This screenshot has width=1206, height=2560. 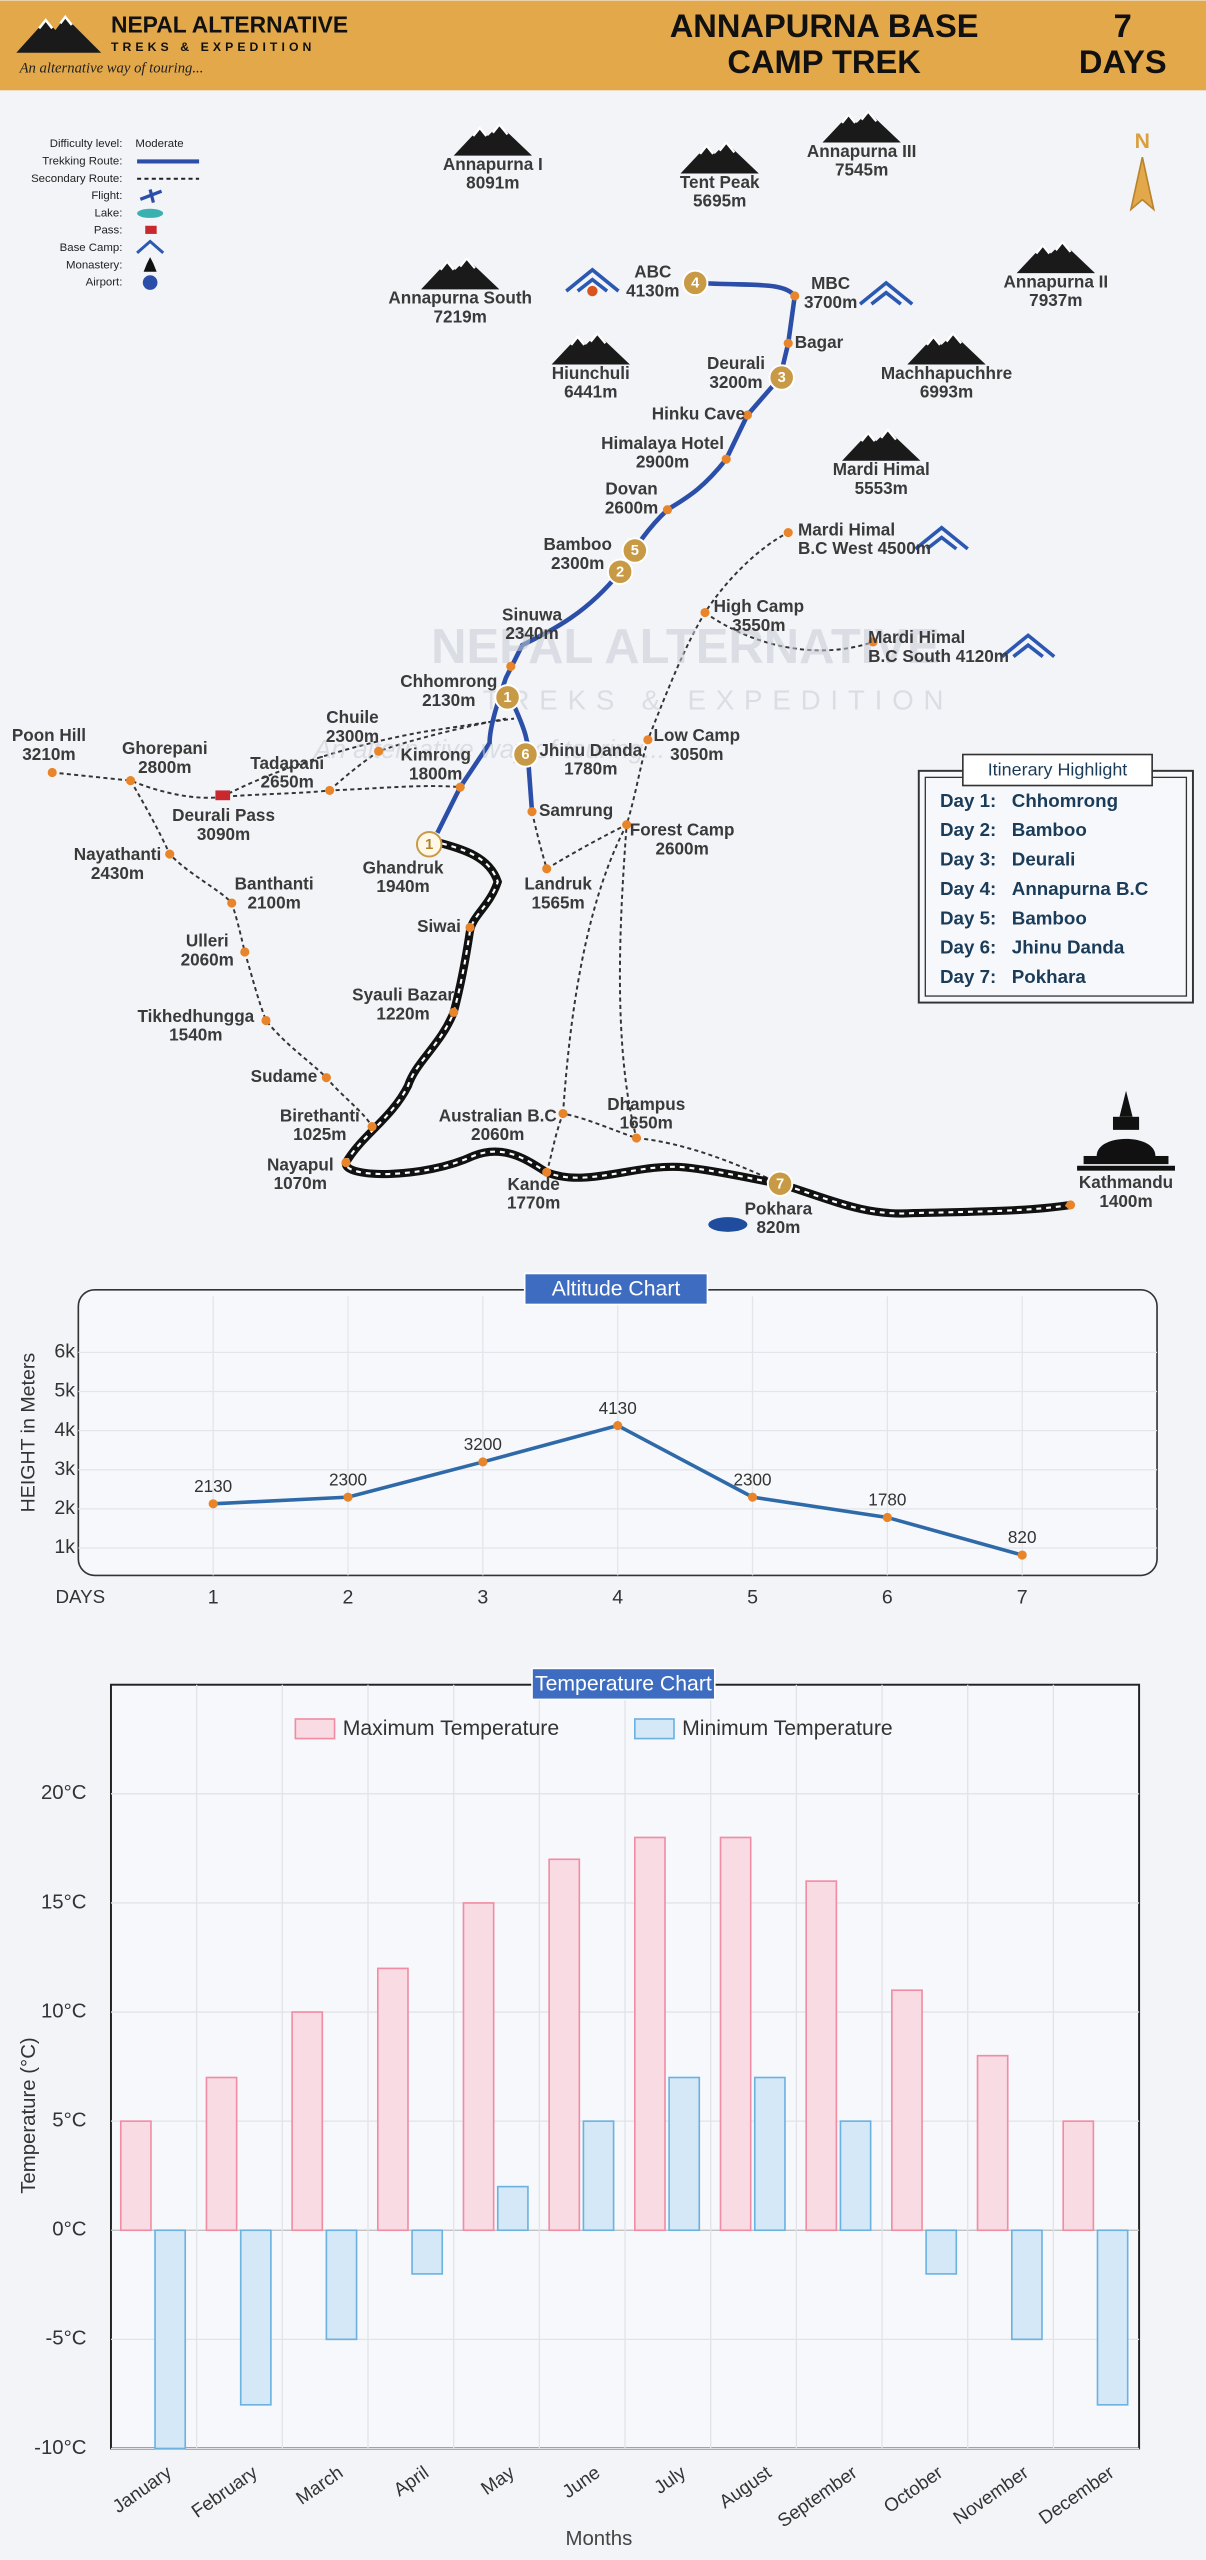 What do you see at coordinates (64, 1352) in the screenshot?
I see `y-tick-label: 6k` at bounding box center [64, 1352].